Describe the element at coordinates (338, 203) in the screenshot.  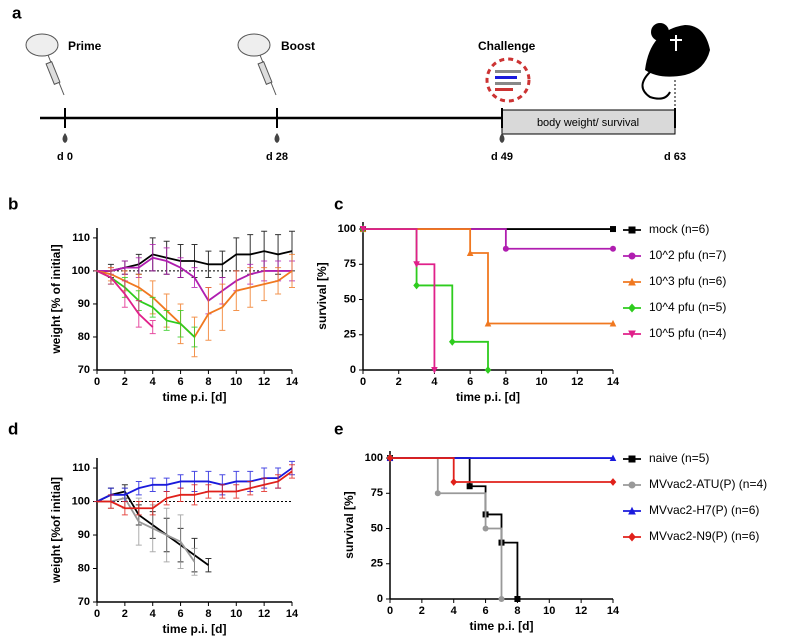
I see `panel-label: c` at that location.